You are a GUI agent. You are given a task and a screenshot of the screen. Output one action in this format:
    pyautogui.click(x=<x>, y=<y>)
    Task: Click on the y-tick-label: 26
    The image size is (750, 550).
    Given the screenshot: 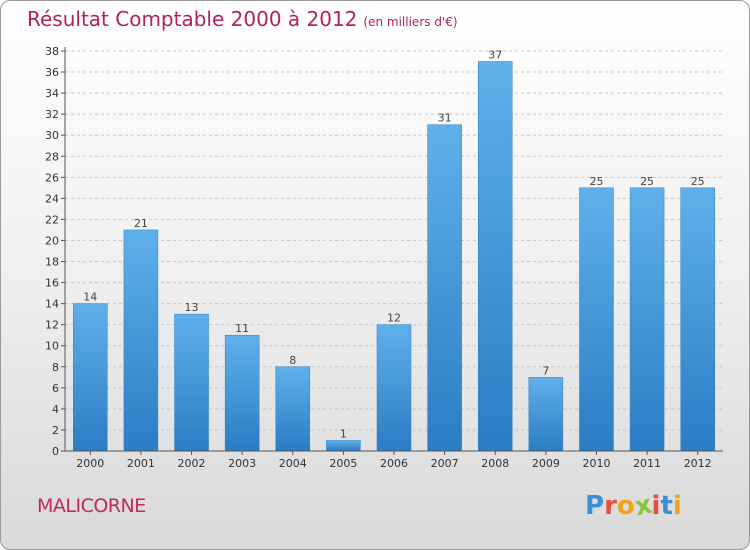 What is the action you would take?
    pyautogui.click(x=52, y=177)
    